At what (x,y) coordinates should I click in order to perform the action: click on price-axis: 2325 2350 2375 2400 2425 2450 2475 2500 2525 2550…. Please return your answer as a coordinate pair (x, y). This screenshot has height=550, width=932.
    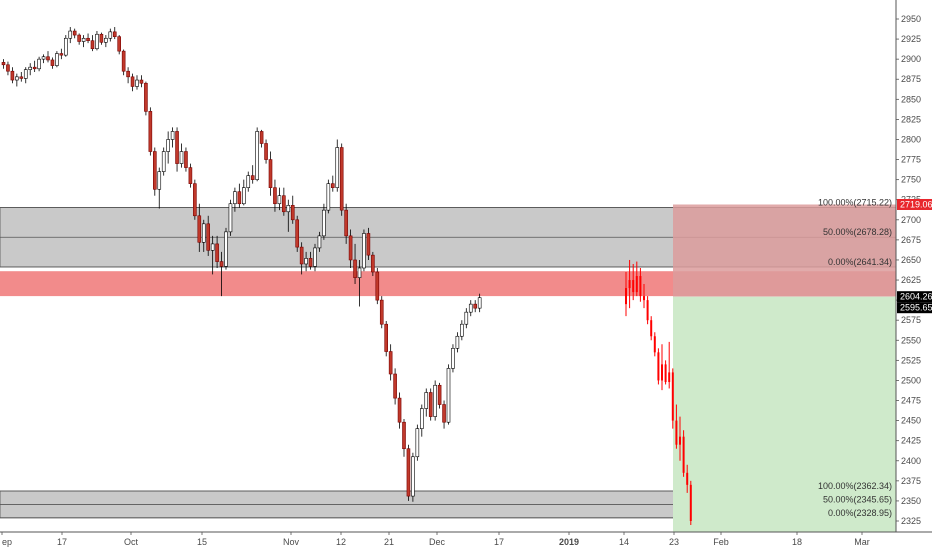
    Looking at the image, I should click on (908, 270).